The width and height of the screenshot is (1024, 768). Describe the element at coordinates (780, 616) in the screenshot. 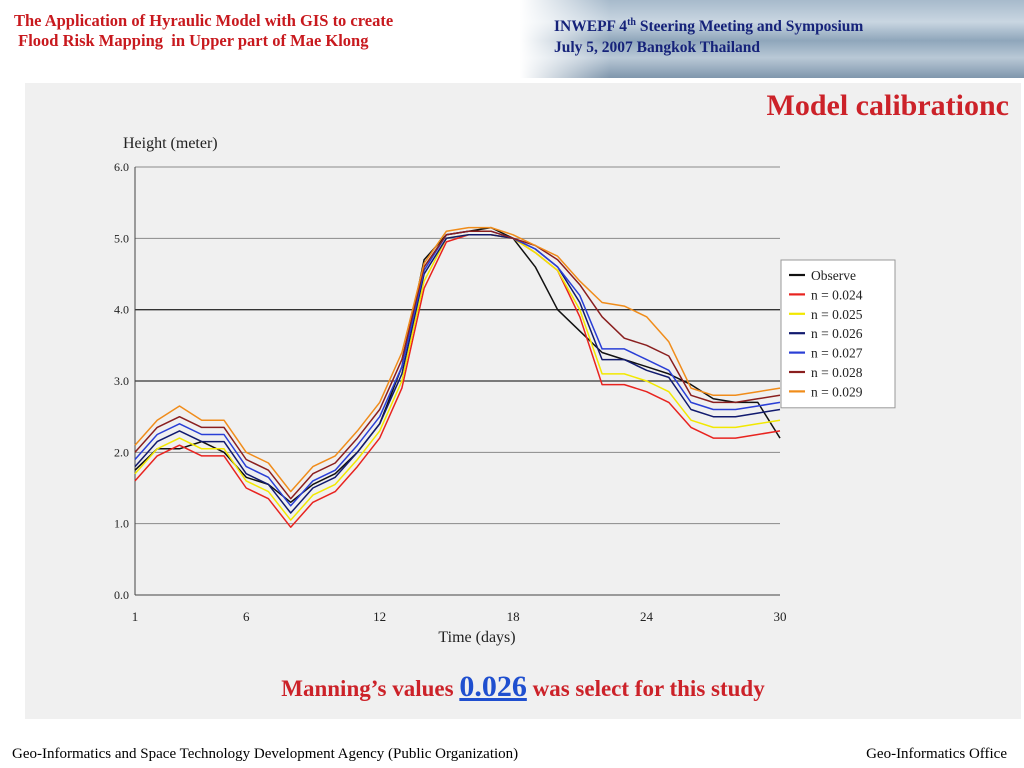

I see `x-tick-label-5: 30` at that location.